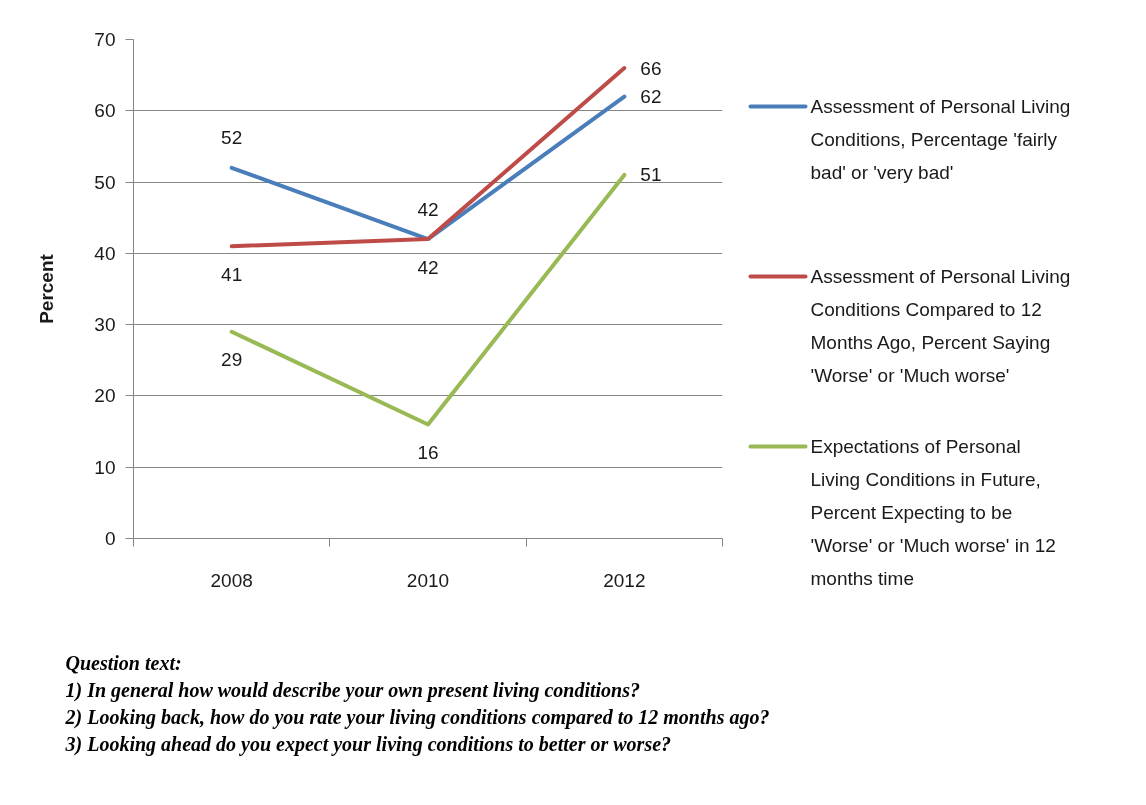 This screenshot has width=1146, height=805. What do you see at coordinates (940, 326) in the screenshot?
I see `legend-label: Assessment of Personal Living Conditions Compared to 12 Months Ago, Percent Saying 'Worse' or 'Much worse'` at bounding box center [940, 326].